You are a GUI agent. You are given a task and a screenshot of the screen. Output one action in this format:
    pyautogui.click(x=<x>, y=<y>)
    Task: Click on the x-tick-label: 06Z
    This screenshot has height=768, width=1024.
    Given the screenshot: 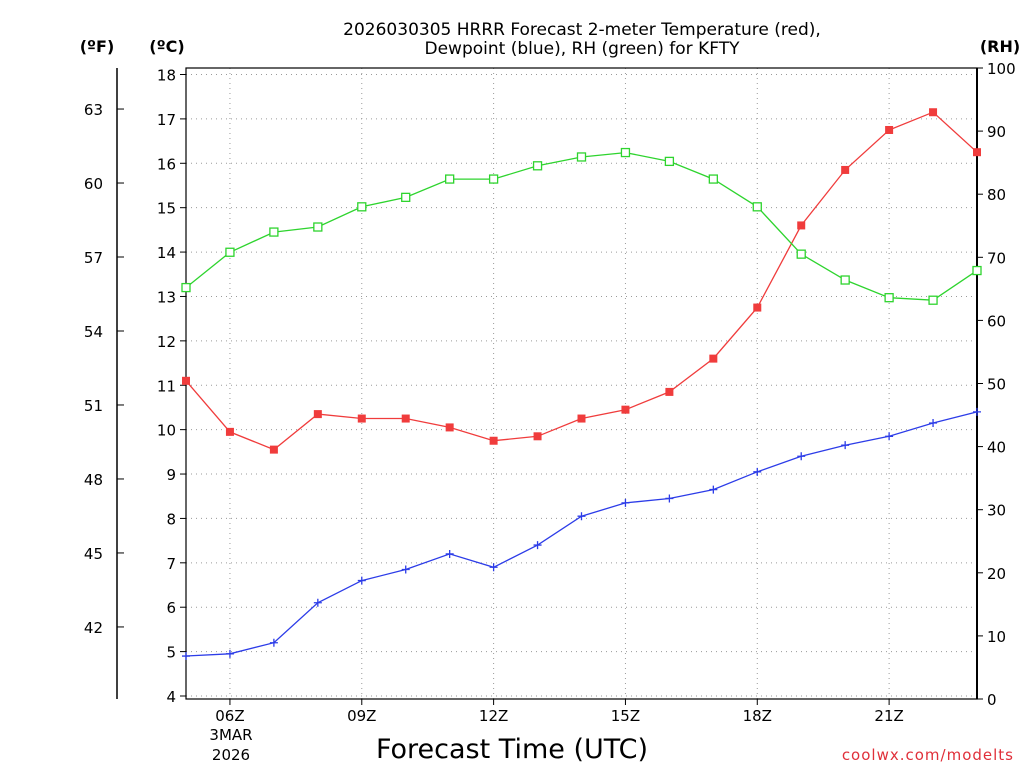 What is the action you would take?
    pyautogui.click(x=229, y=716)
    